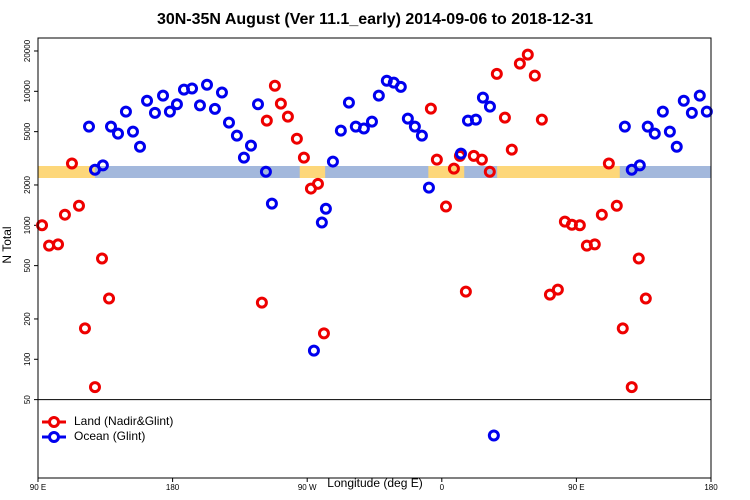 This screenshot has width=750, height=500. What do you see at coordinates (27, 359) in the screenshot?
I see `y-tick-label: 100` at bounding box center [27, 359].